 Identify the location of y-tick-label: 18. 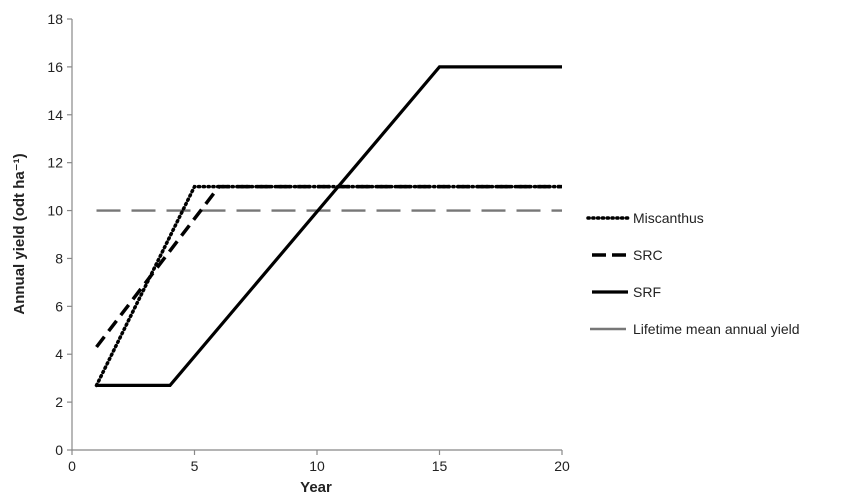
(55, 19).